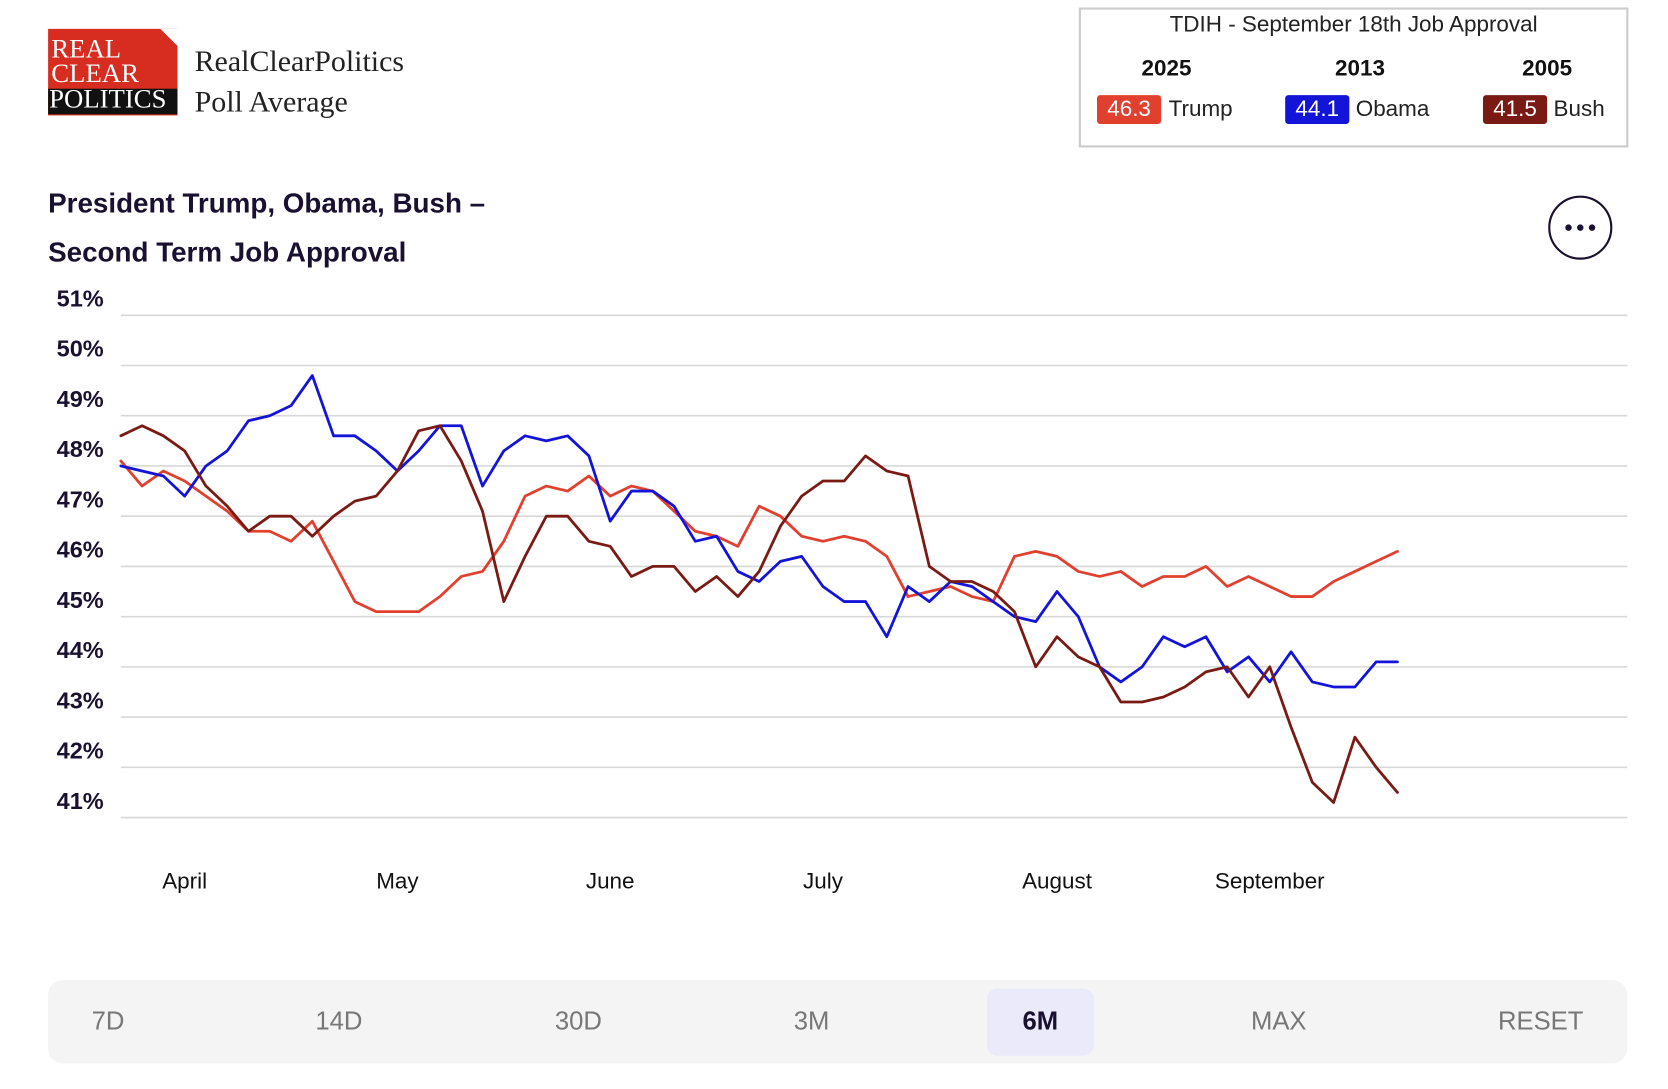  Describe the element at coordinates (108, 1022) in the screenshot. I see `range-button: 7D` at that location.